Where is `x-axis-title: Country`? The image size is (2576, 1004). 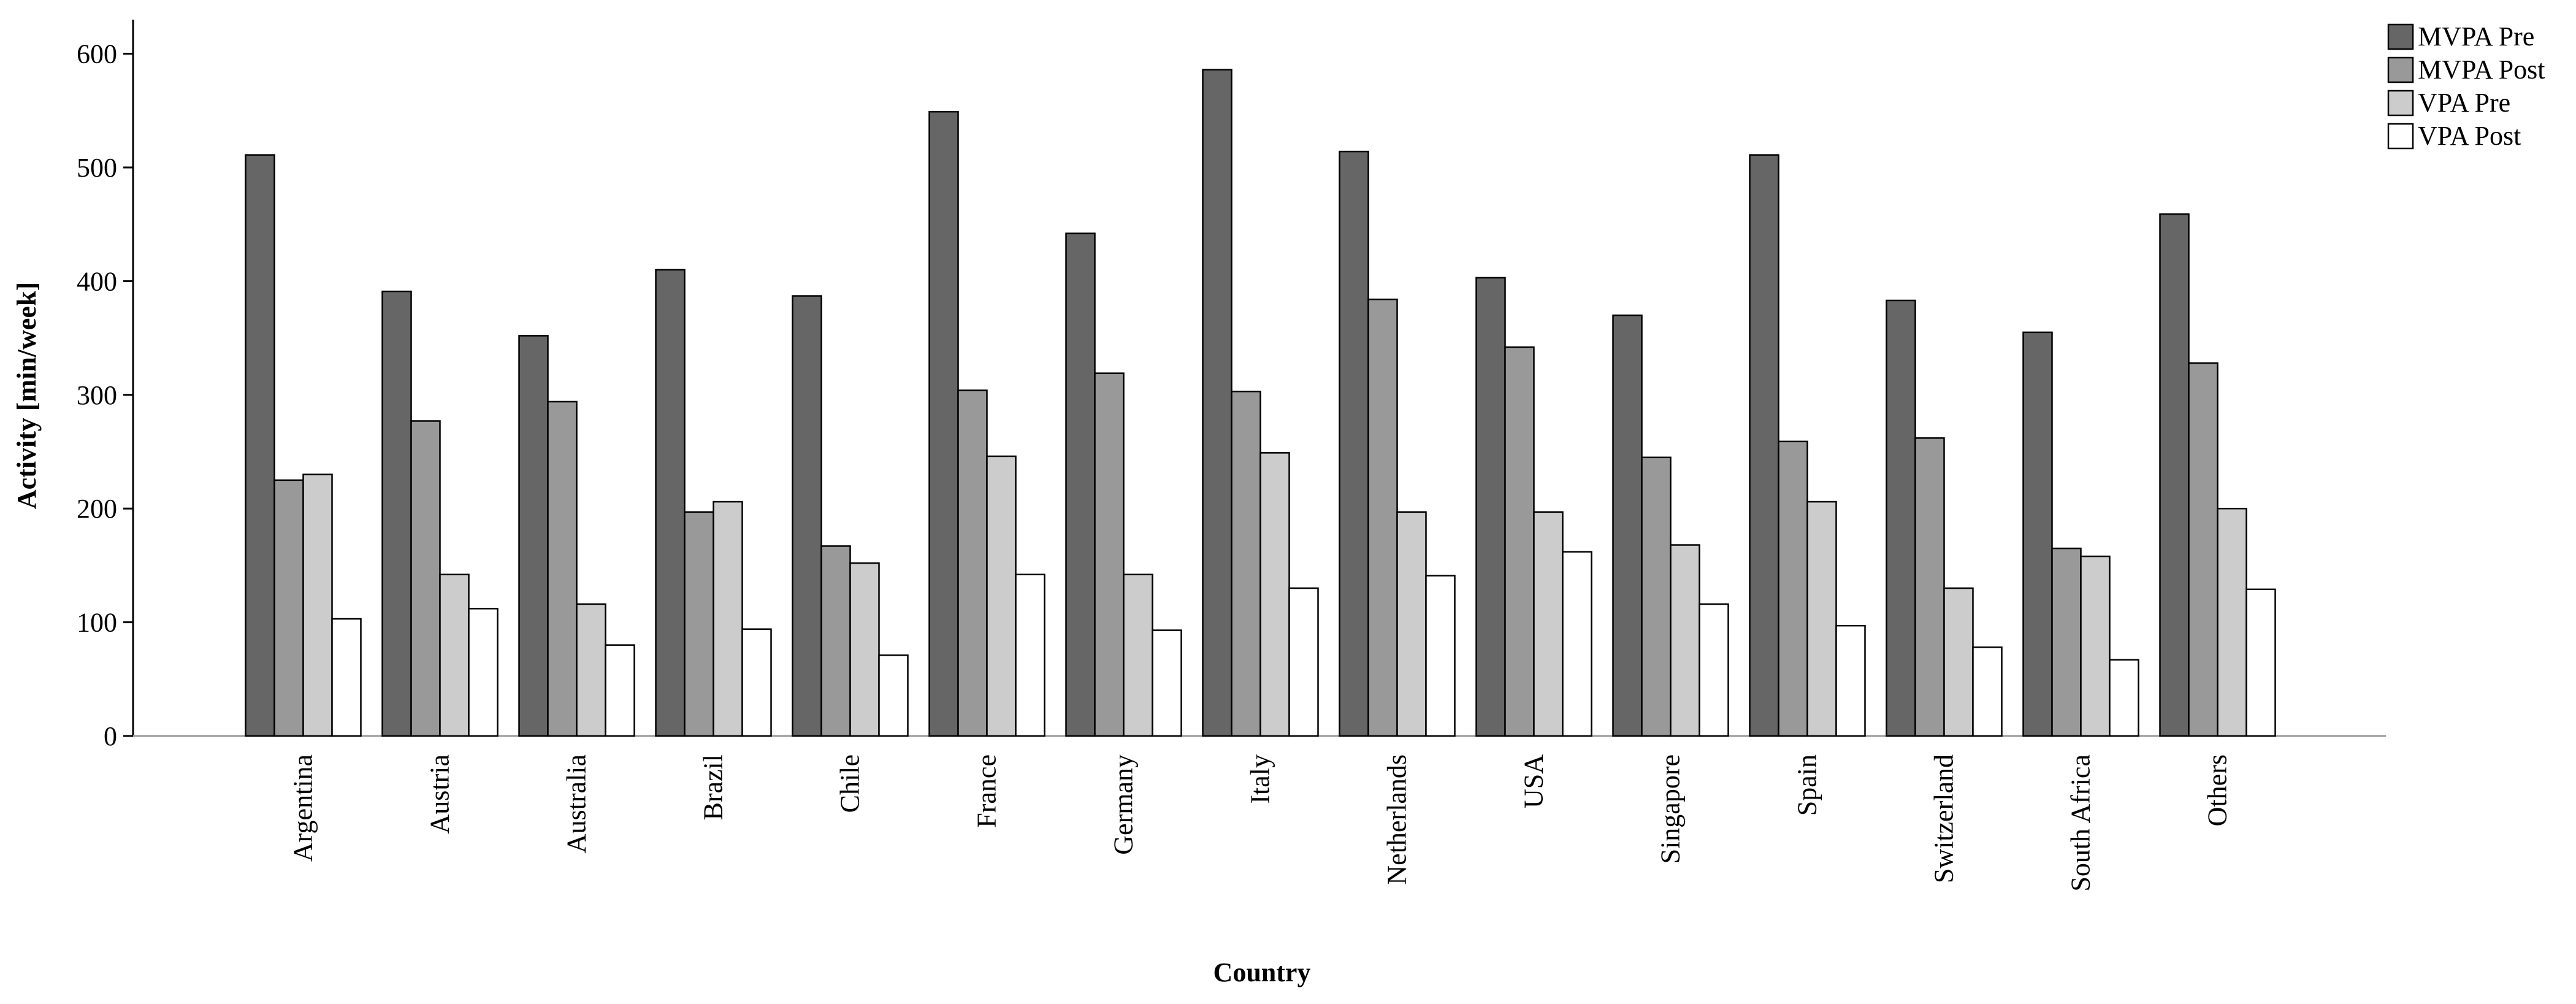 x-axis-title: Country is located at coordinates (1262, 972).